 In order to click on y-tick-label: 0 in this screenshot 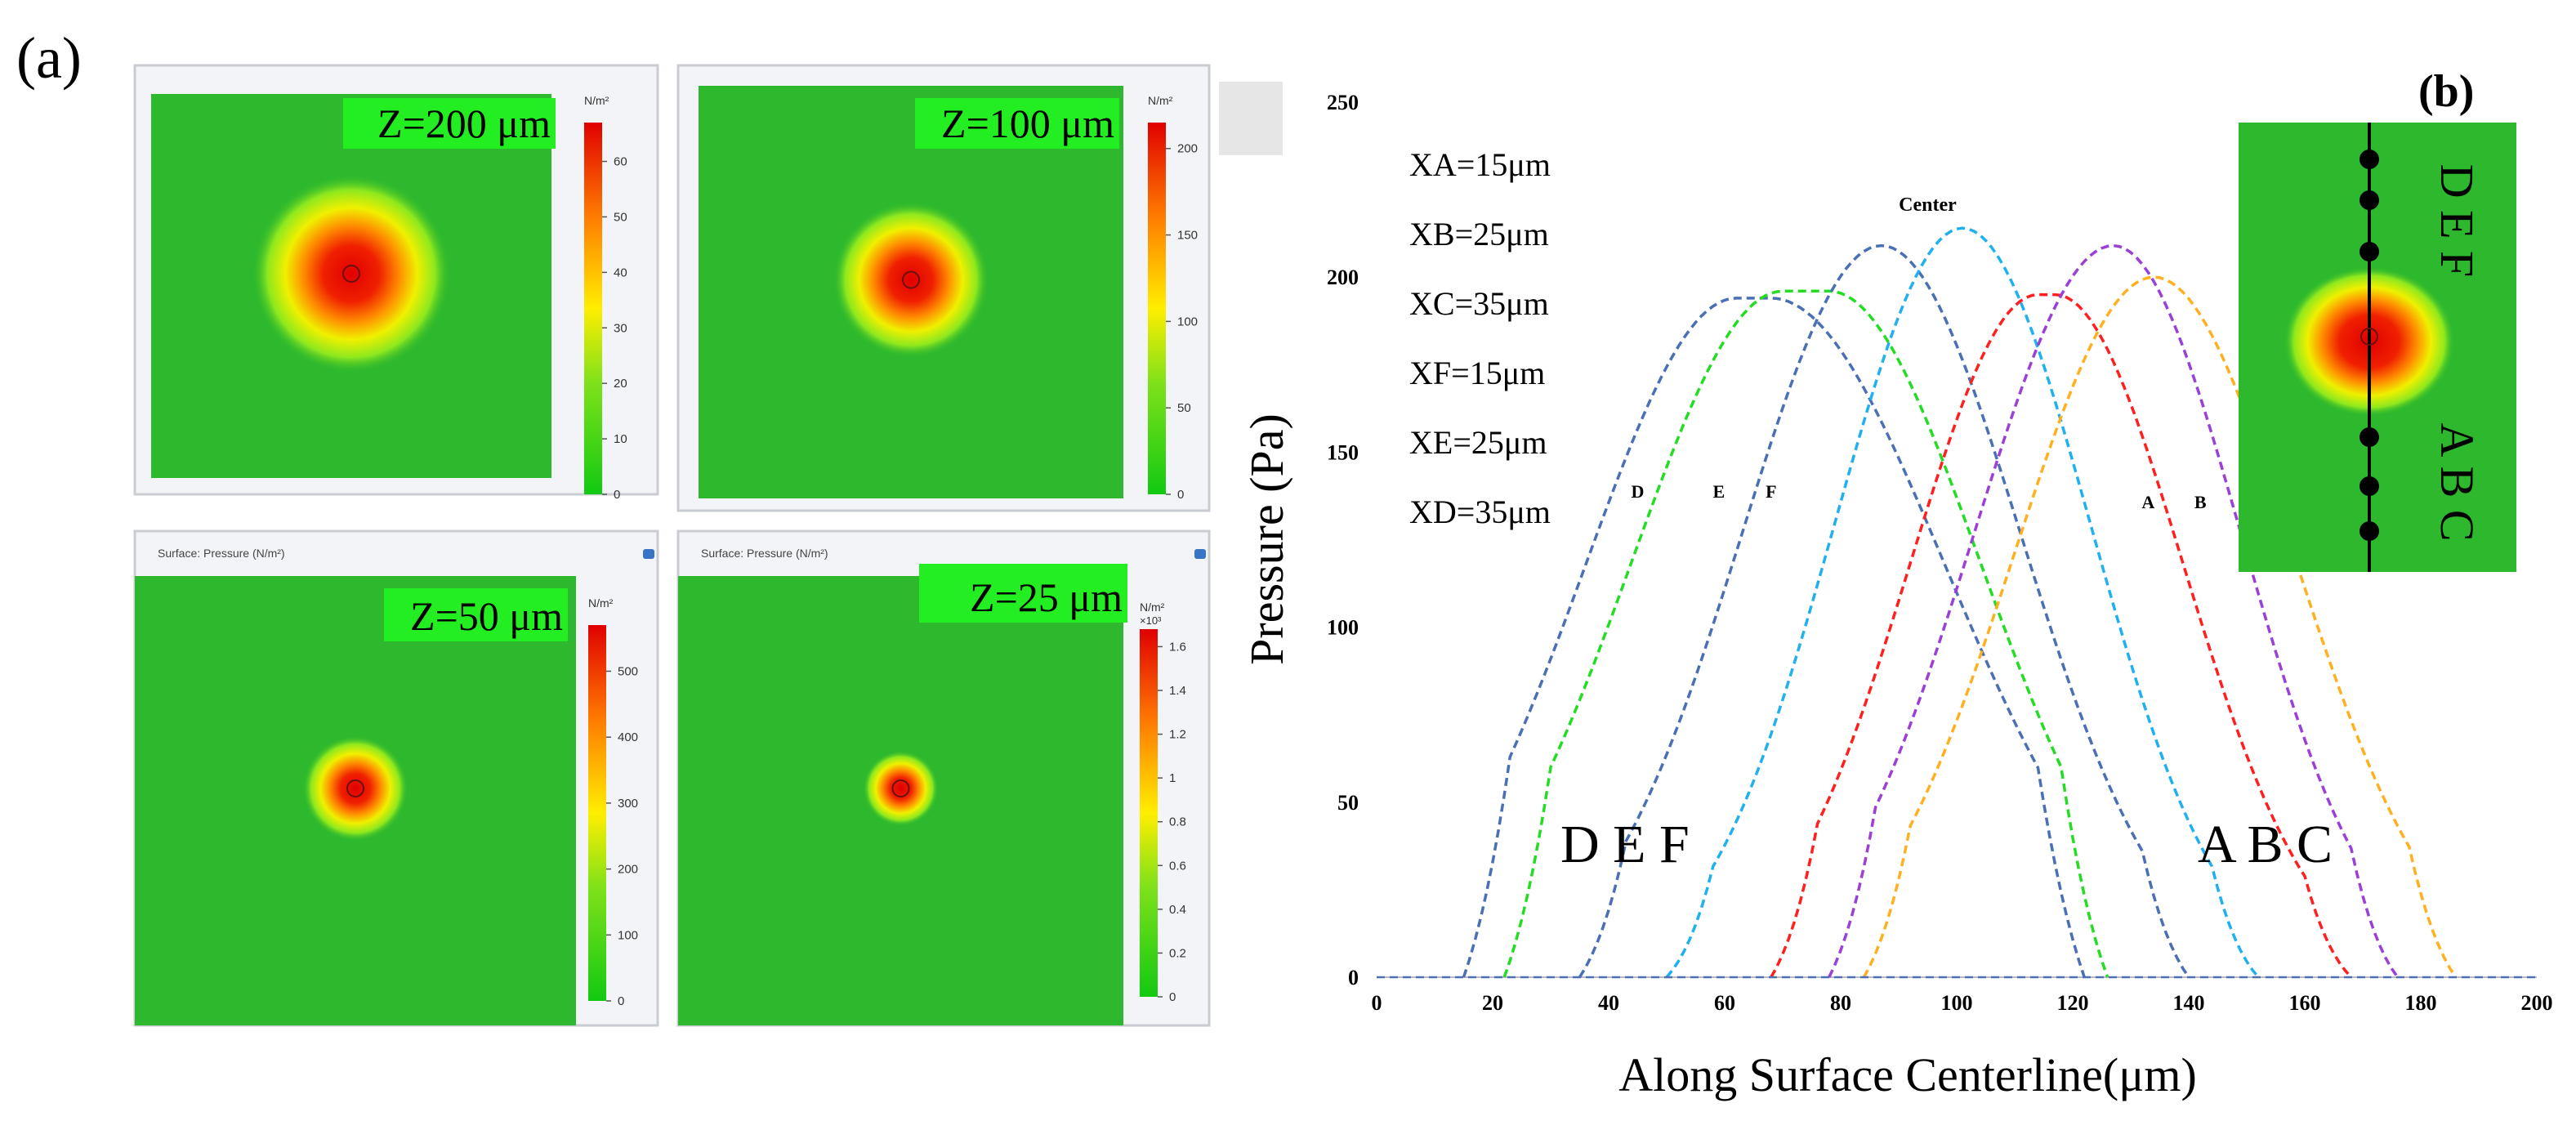, I will do `click(1354, 977)`.